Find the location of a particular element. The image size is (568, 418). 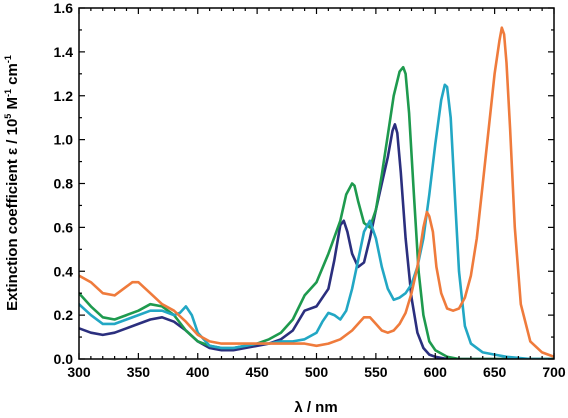

y-tick-label: 0.4 is located at coordinates (64, 271).